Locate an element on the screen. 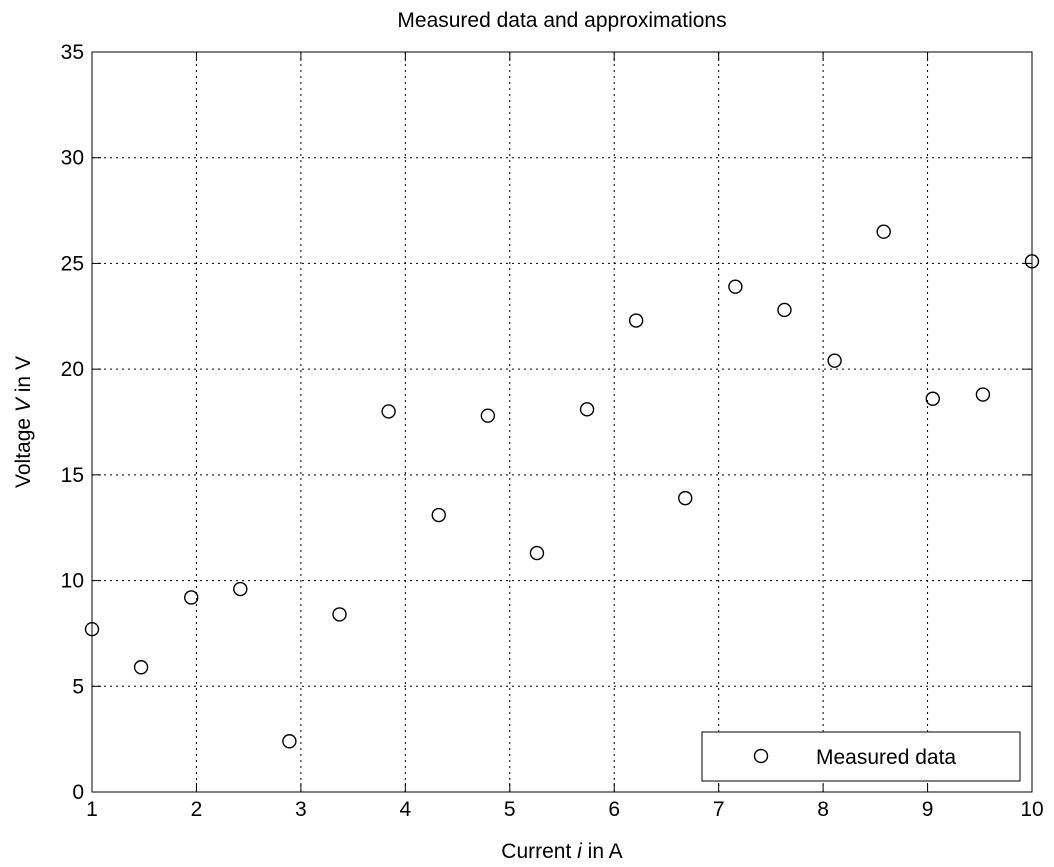  x-tick-label: 9 is located at coordinates (928, 809).